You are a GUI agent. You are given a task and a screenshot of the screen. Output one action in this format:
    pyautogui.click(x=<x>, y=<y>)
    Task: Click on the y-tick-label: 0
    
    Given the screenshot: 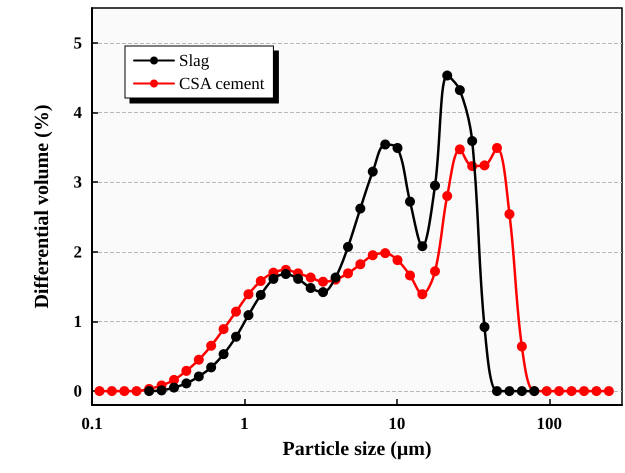 What is the action you would take?
    pyautogui.click(x=78, y=391)
    